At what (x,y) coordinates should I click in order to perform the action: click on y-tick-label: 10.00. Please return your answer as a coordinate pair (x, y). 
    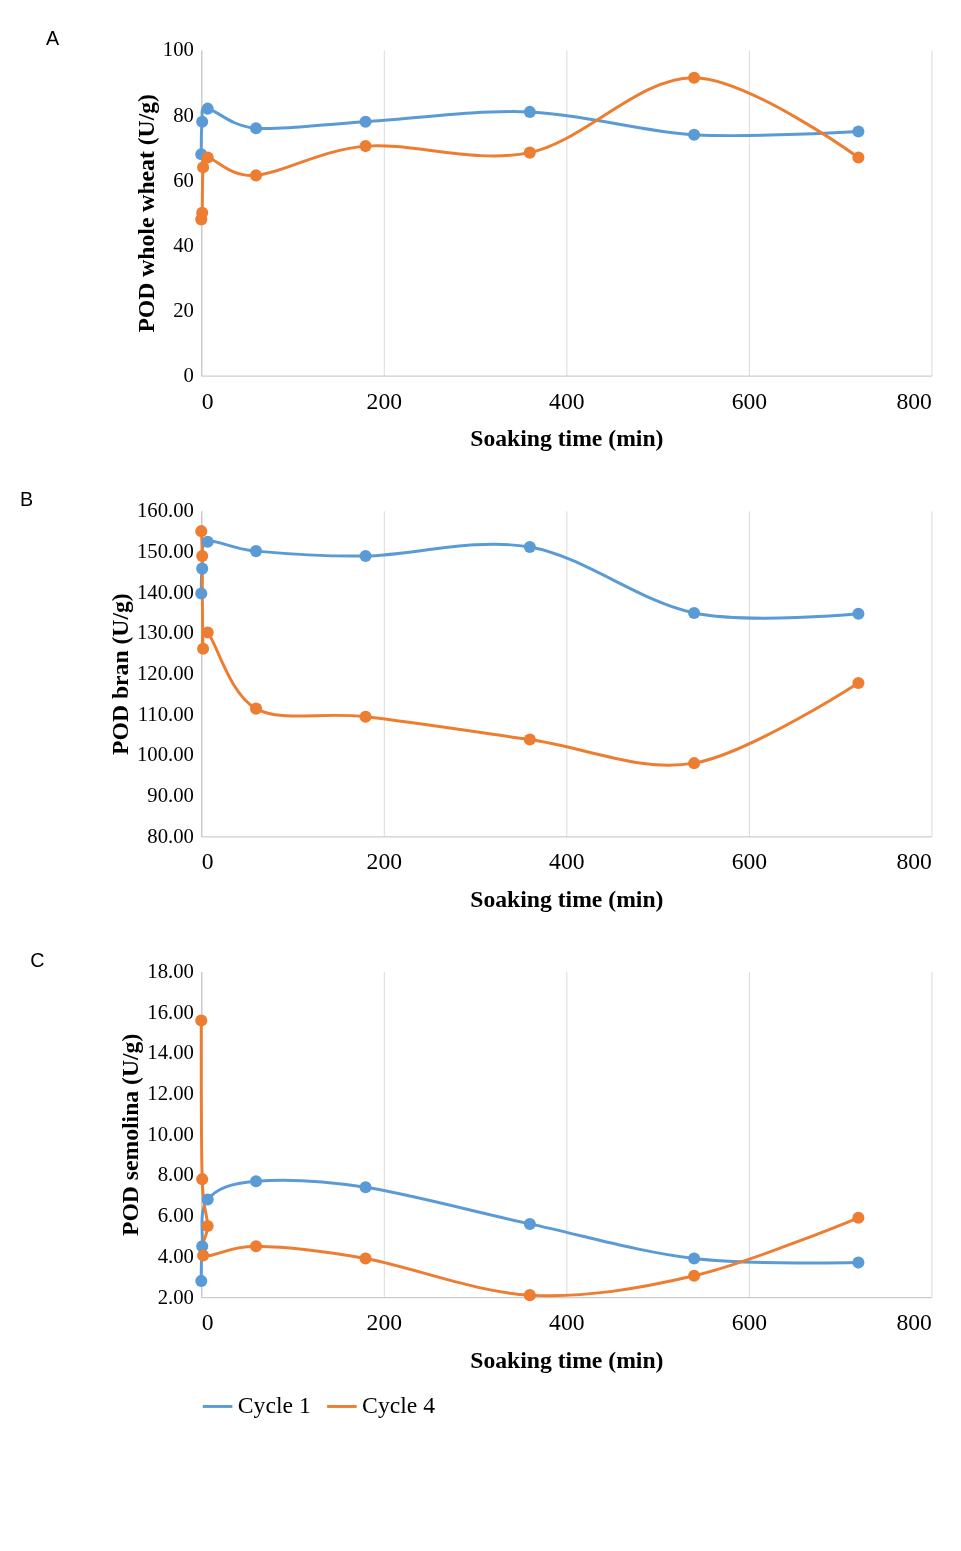
    Looking at the image, I should click on (170, 1133).